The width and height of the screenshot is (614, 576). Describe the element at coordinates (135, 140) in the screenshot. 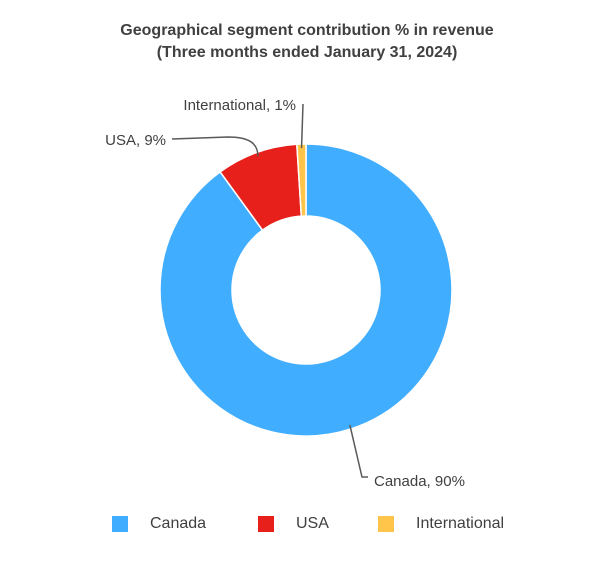

I see `data-label-usa: USA, 9%` at that location.